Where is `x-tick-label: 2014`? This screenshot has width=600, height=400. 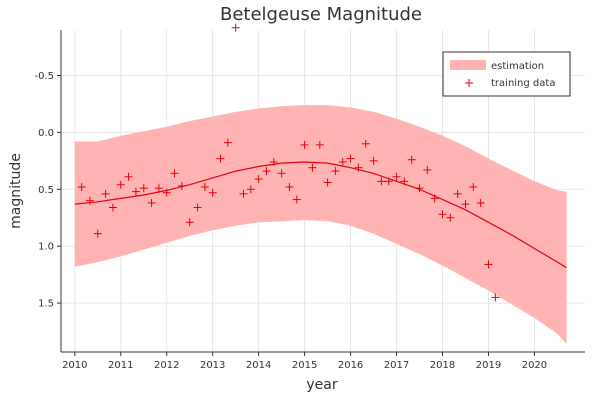
x-tick-label: 2014 is located at coordinates (258, 365).